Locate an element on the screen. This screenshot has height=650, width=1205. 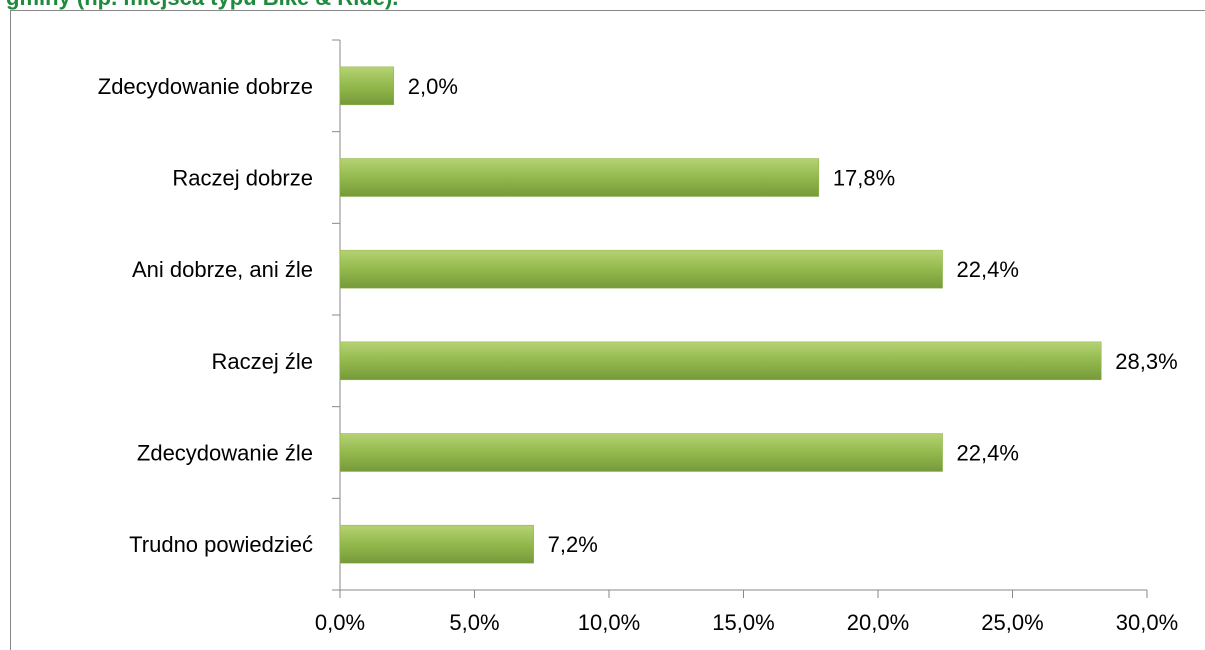
x-tick-label: 15,0% is located at coordinates (743, 622).